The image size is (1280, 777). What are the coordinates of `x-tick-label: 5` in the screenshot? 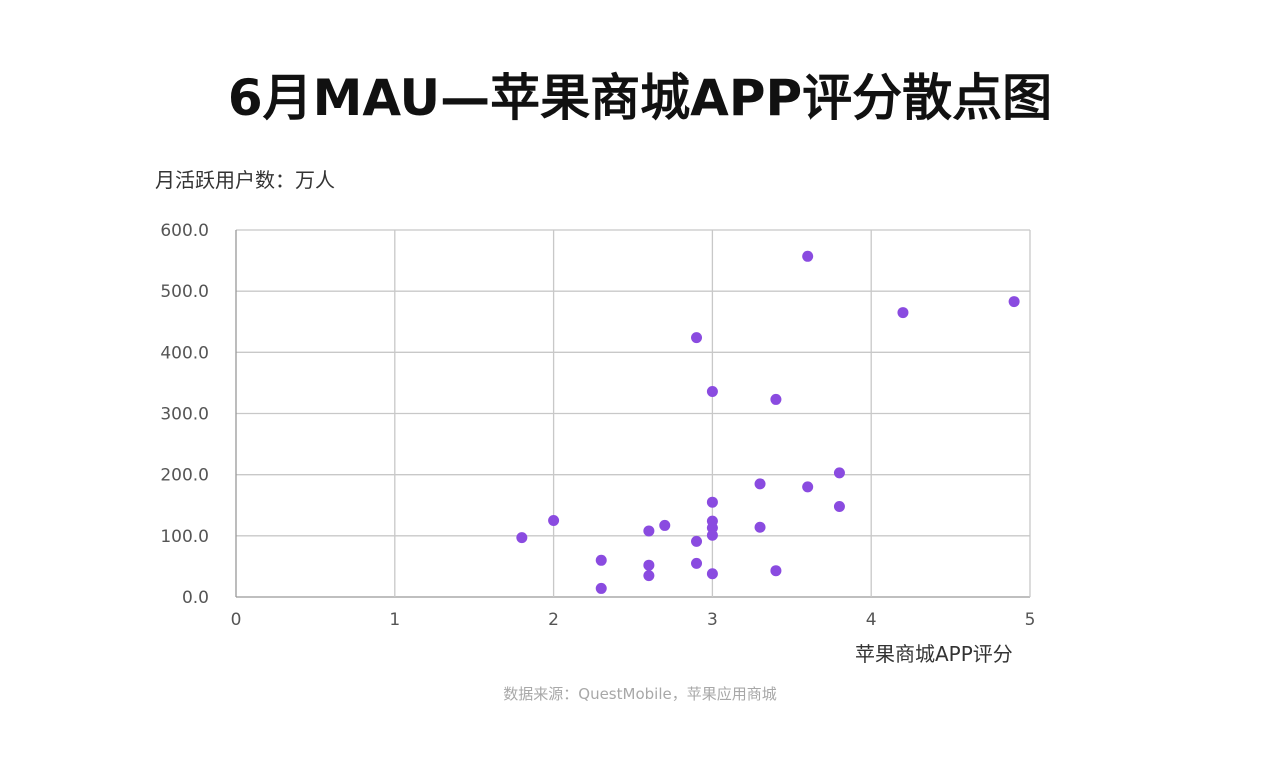 It's located at (1030, 620).